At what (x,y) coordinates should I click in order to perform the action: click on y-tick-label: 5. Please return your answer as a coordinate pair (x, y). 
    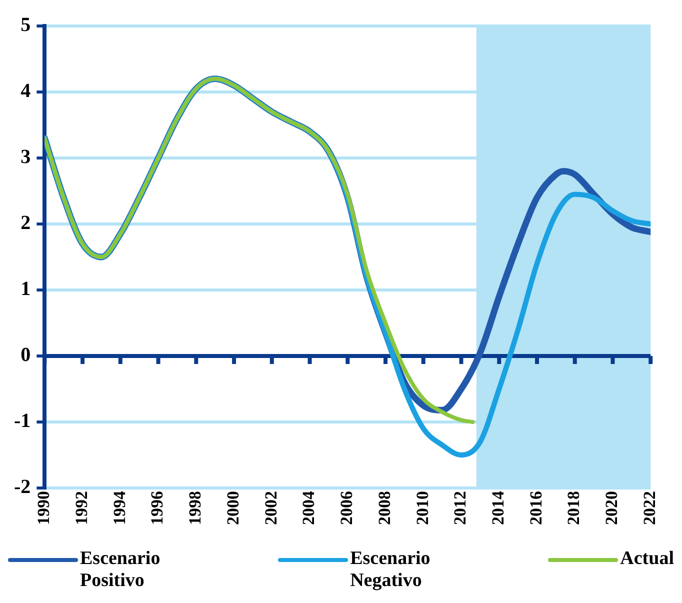
    Looking at the image, I should click on (25, 25).